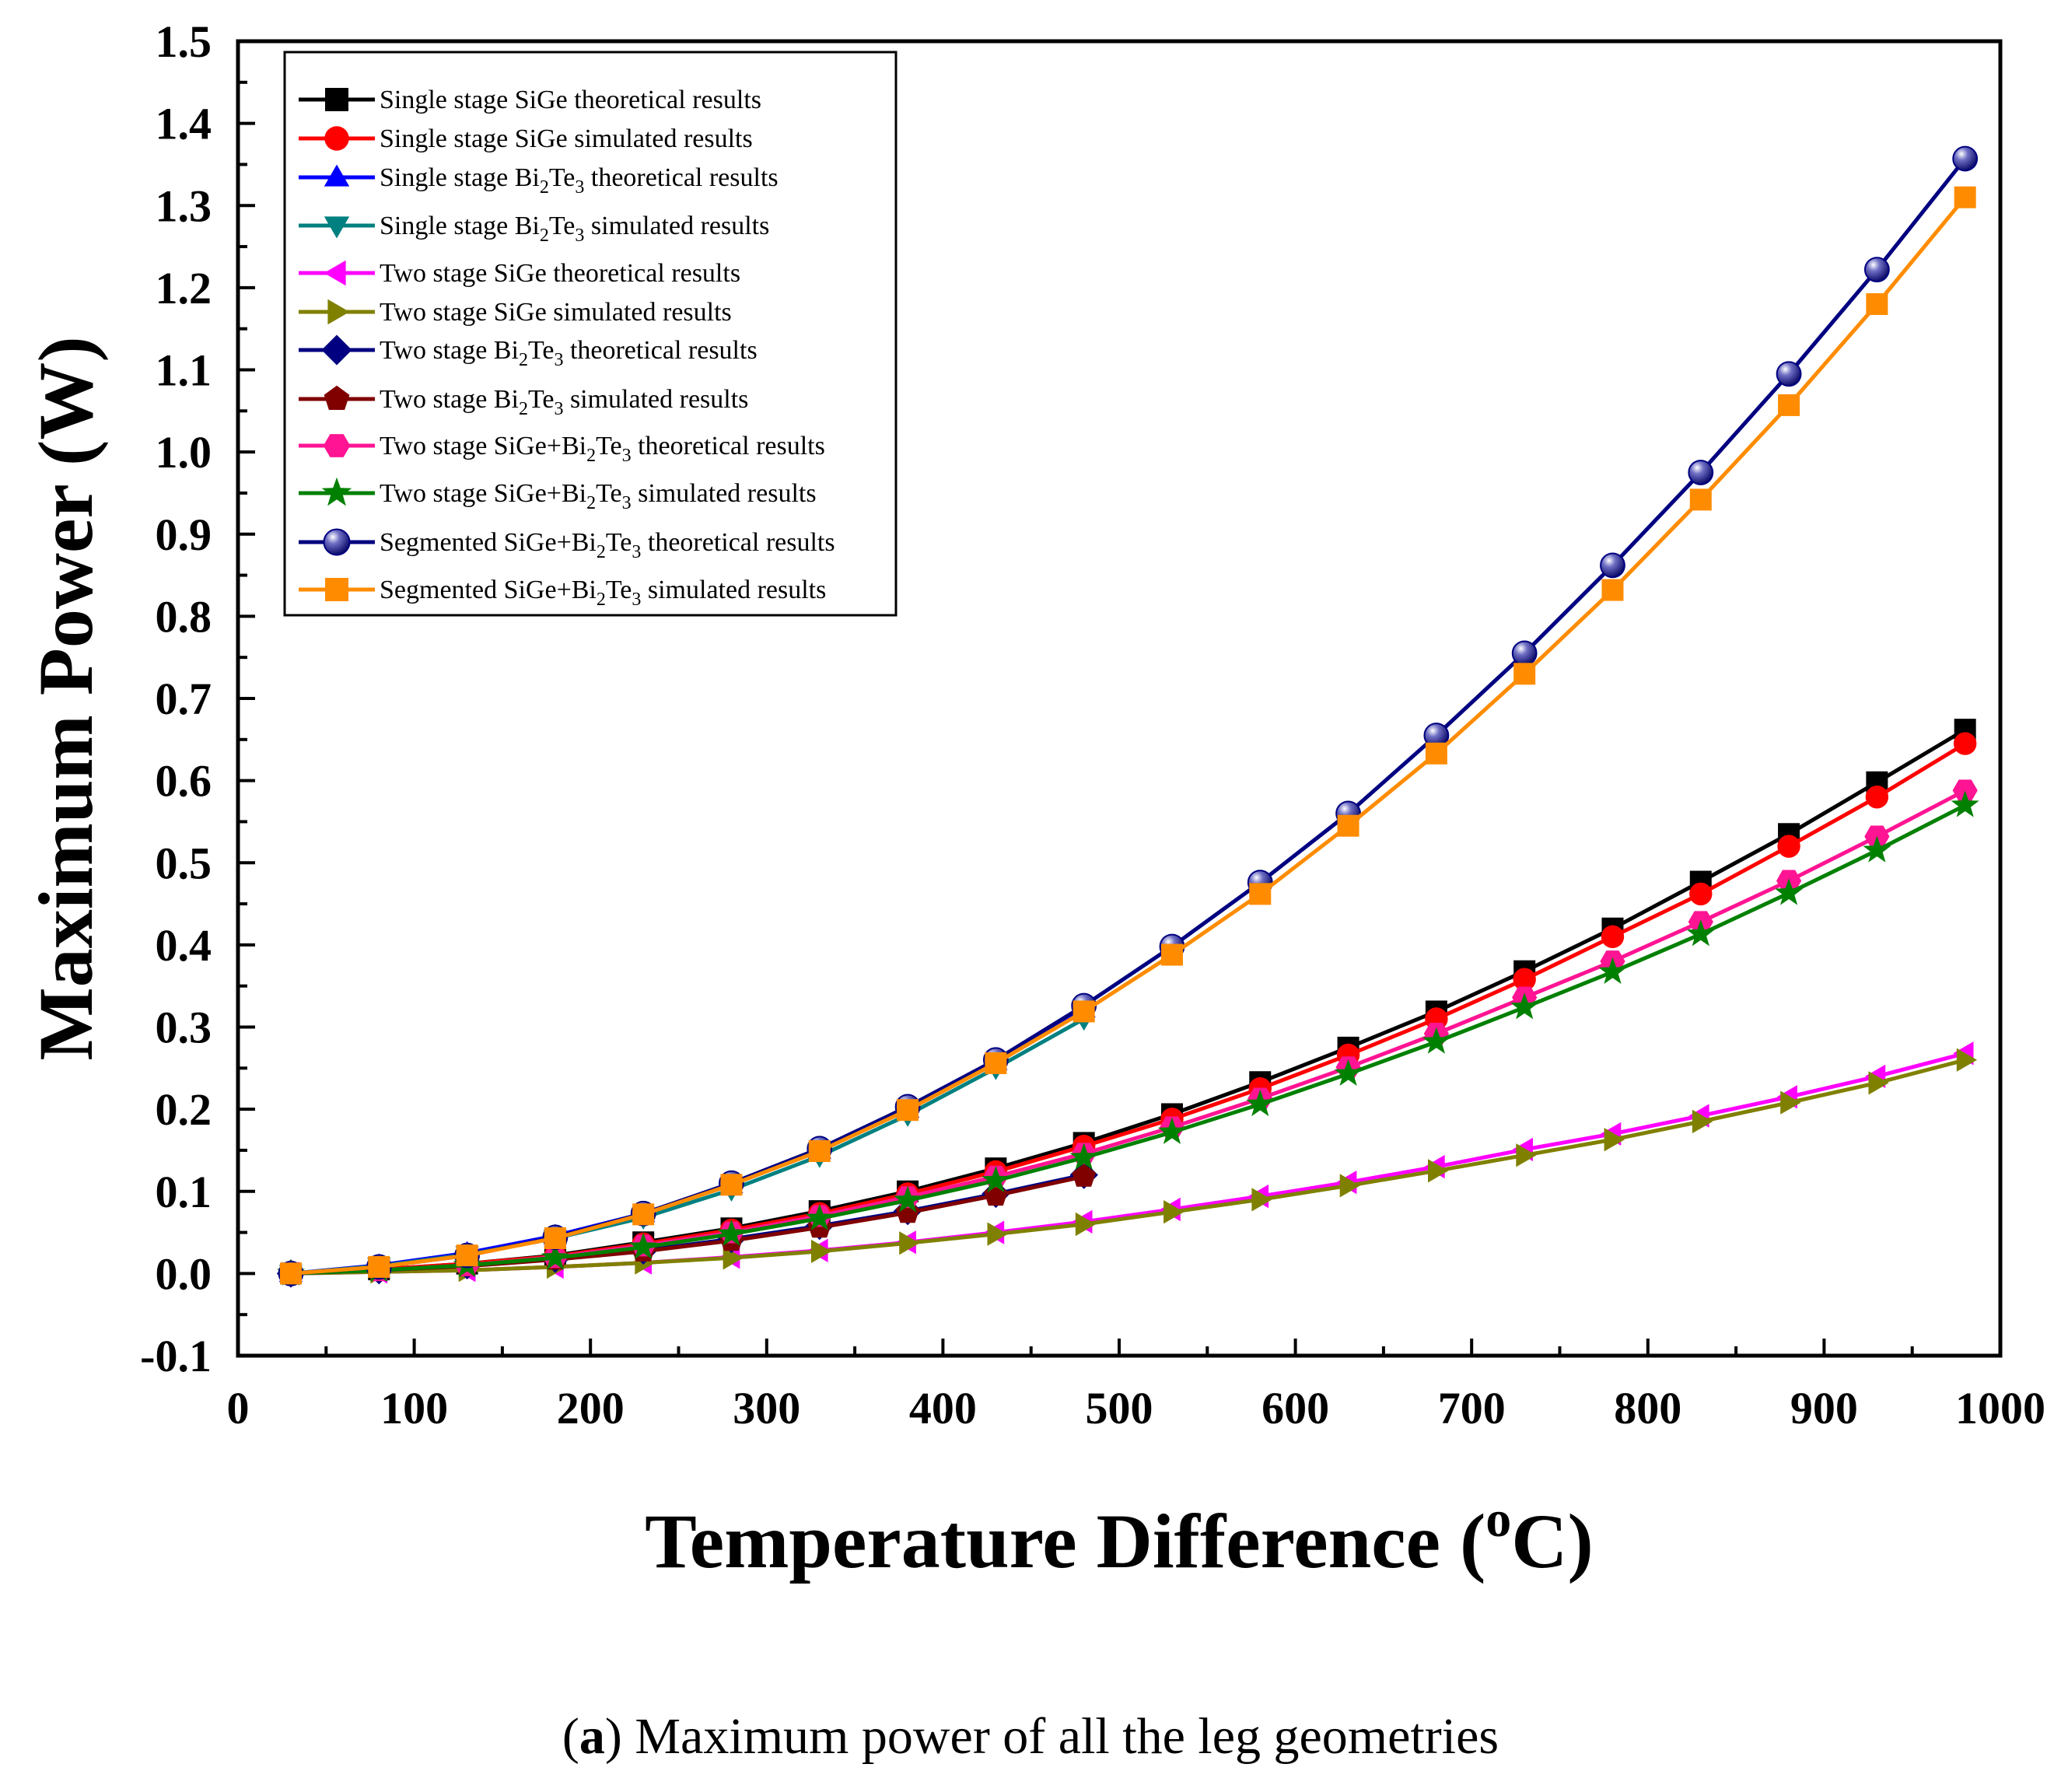 This screenshot has height=1792, width=2061. What do you see at coordinates (943, 1408) in the screenshot?
I see `x-tick-label: 400` at bounding box center [943, 1408].